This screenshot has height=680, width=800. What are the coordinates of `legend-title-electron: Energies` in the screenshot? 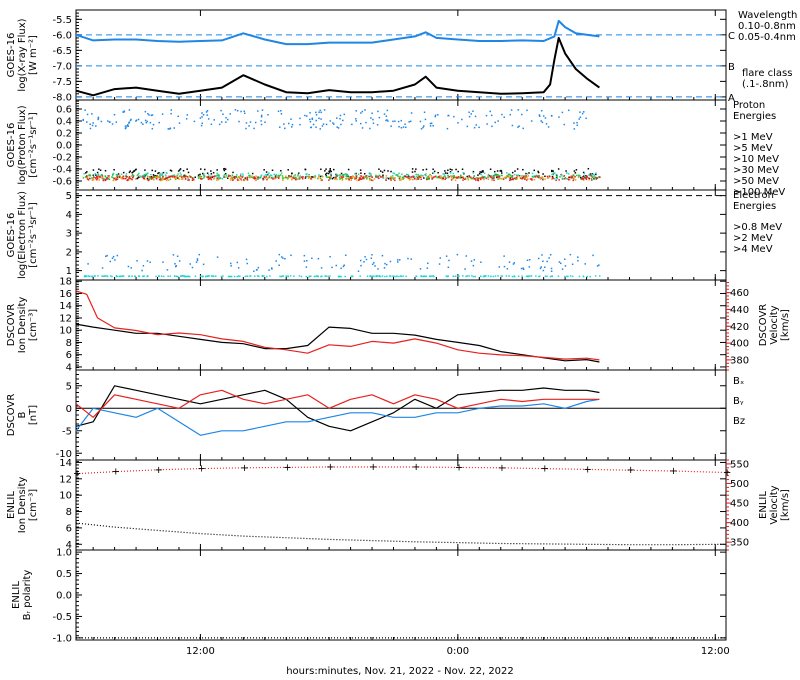 It's located at (754, 206).